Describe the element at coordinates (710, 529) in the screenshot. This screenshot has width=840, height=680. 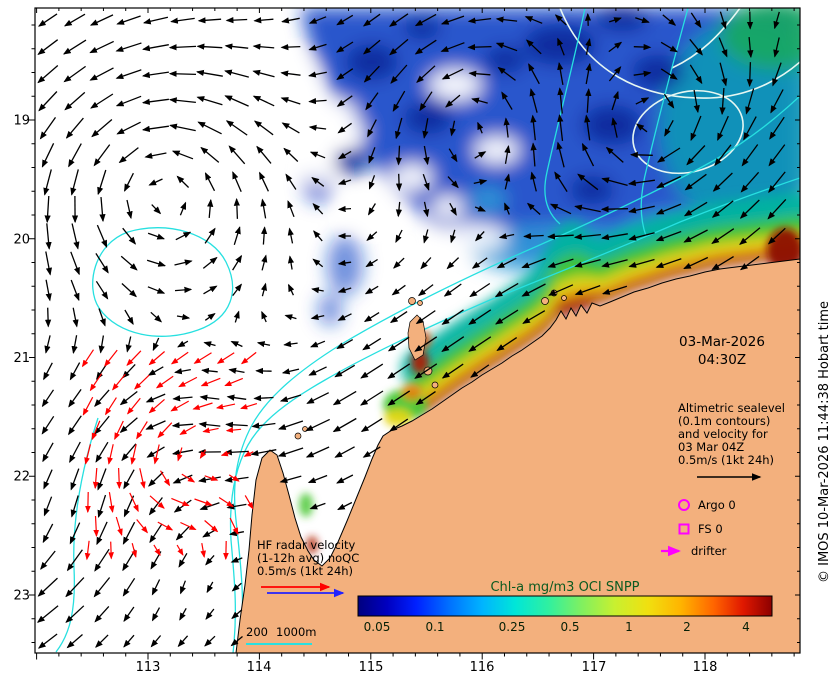
I see `fs-label: FS 0` at that location.